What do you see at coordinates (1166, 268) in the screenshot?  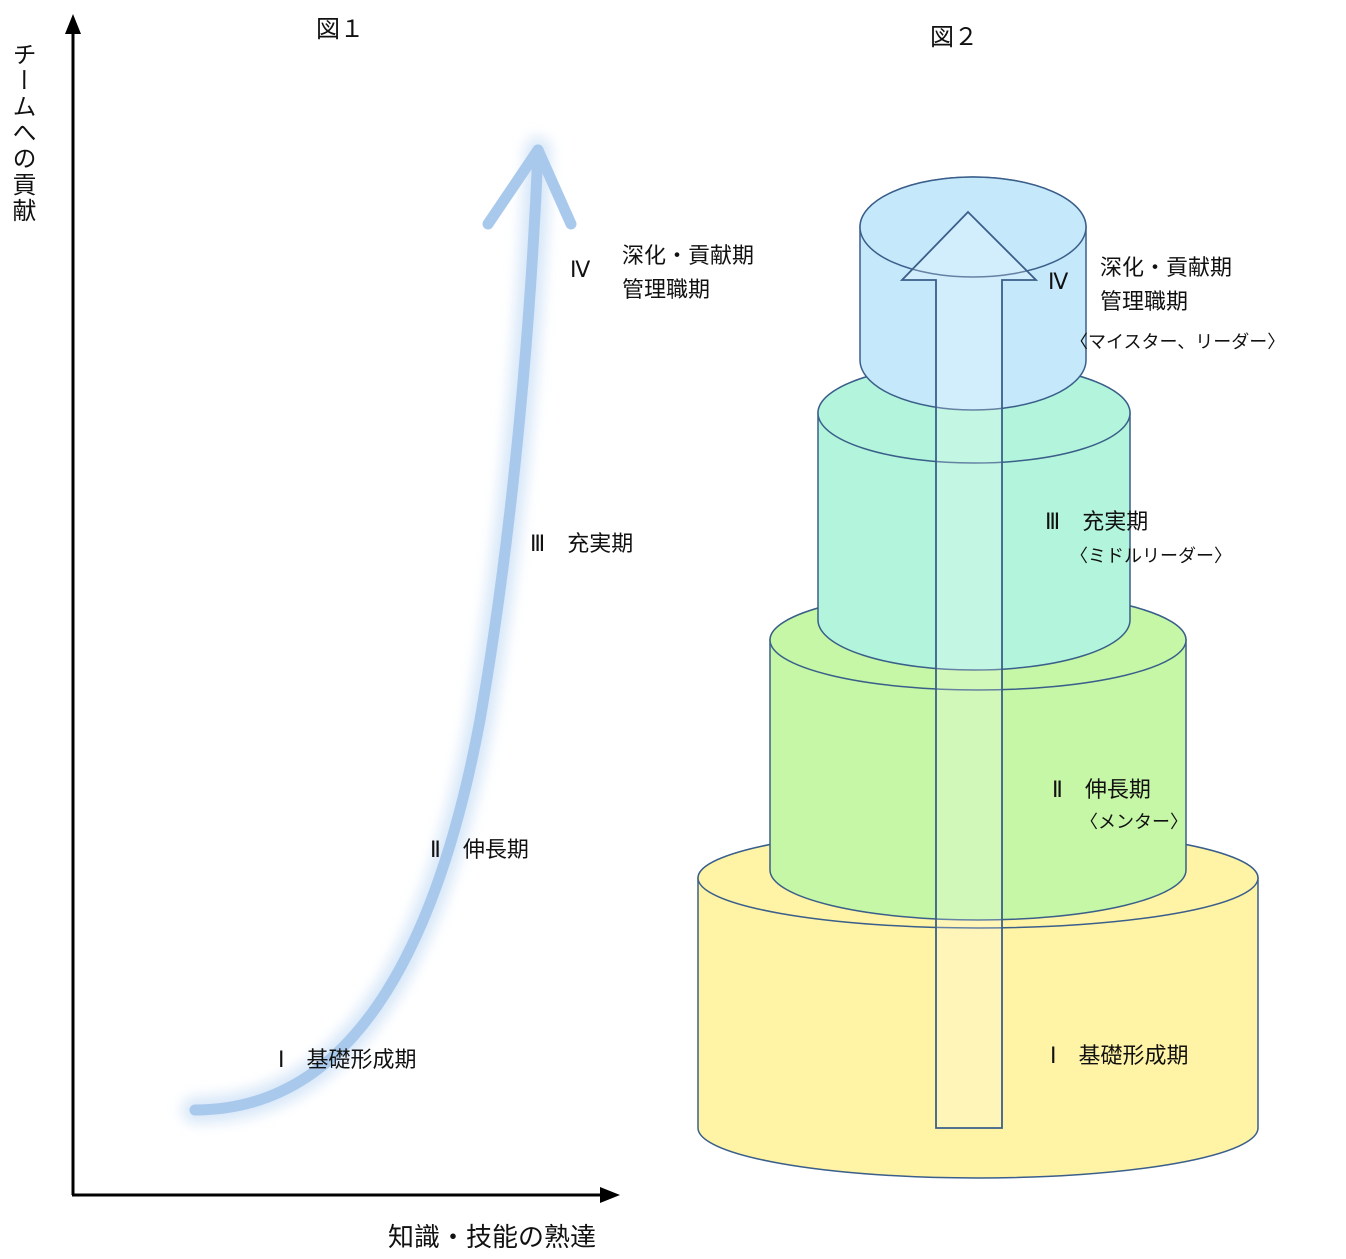 I see `fig2-tier-4-name: 深化・貢献期` at bounding box center [1166, 268].